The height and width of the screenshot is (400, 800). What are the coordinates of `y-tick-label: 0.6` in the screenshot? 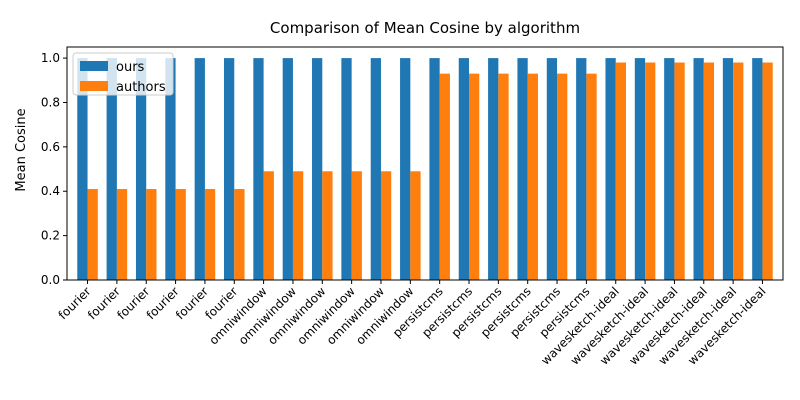 It's located at (50, 147).